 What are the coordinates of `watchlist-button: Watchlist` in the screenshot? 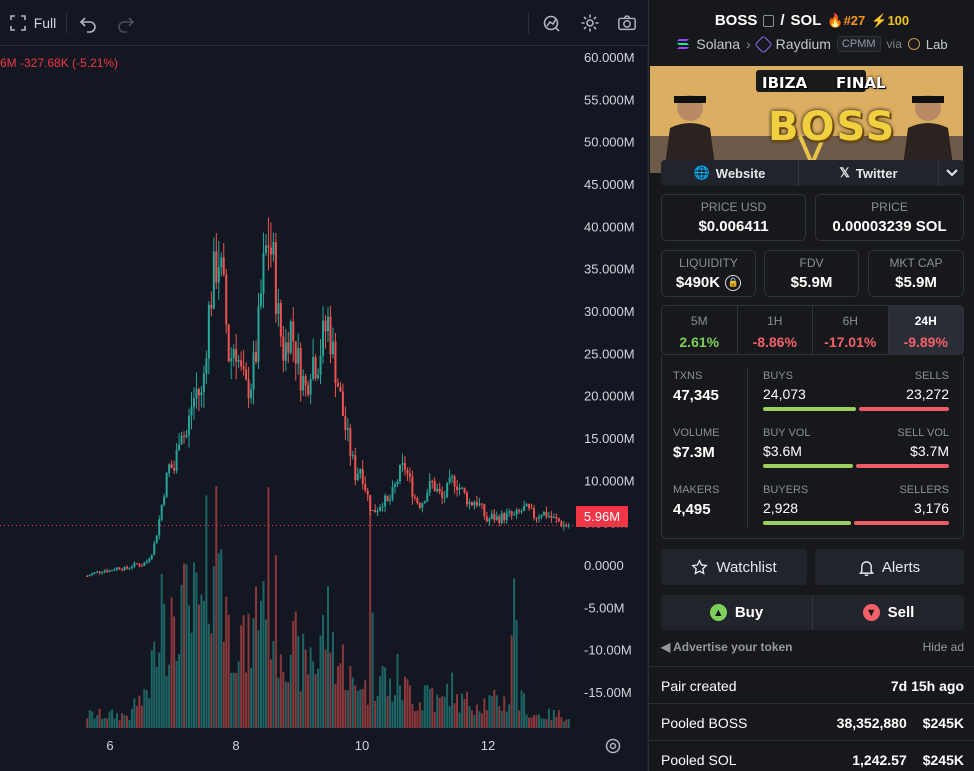 It's located at (734, 567).